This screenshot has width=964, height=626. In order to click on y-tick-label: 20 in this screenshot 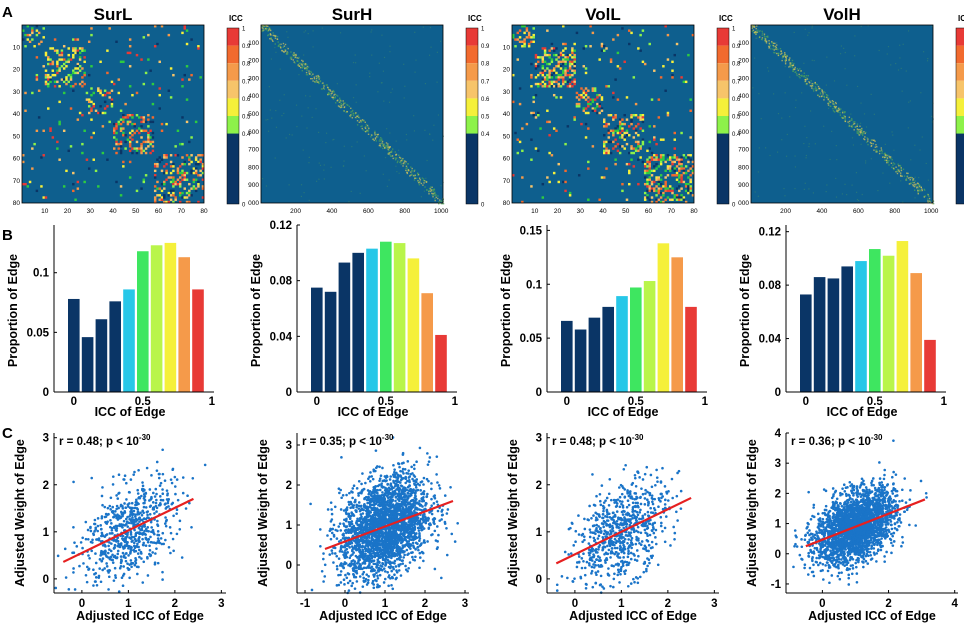, I will do `click(17, 70)`.